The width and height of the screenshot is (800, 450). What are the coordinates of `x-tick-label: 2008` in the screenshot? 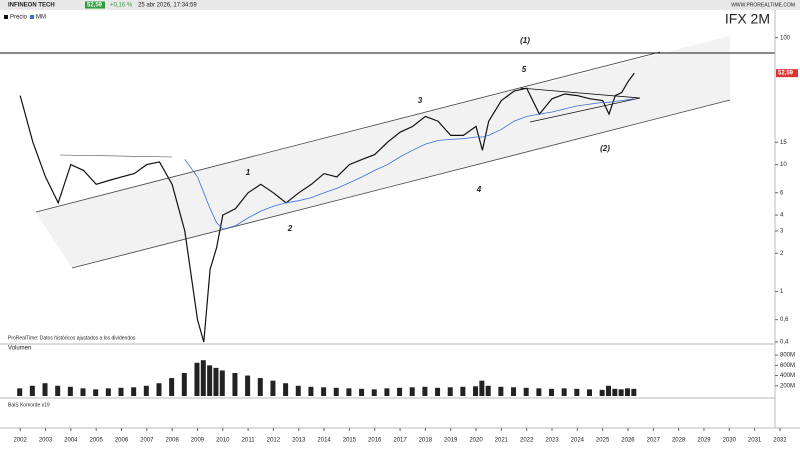 It's located at (172, 441).